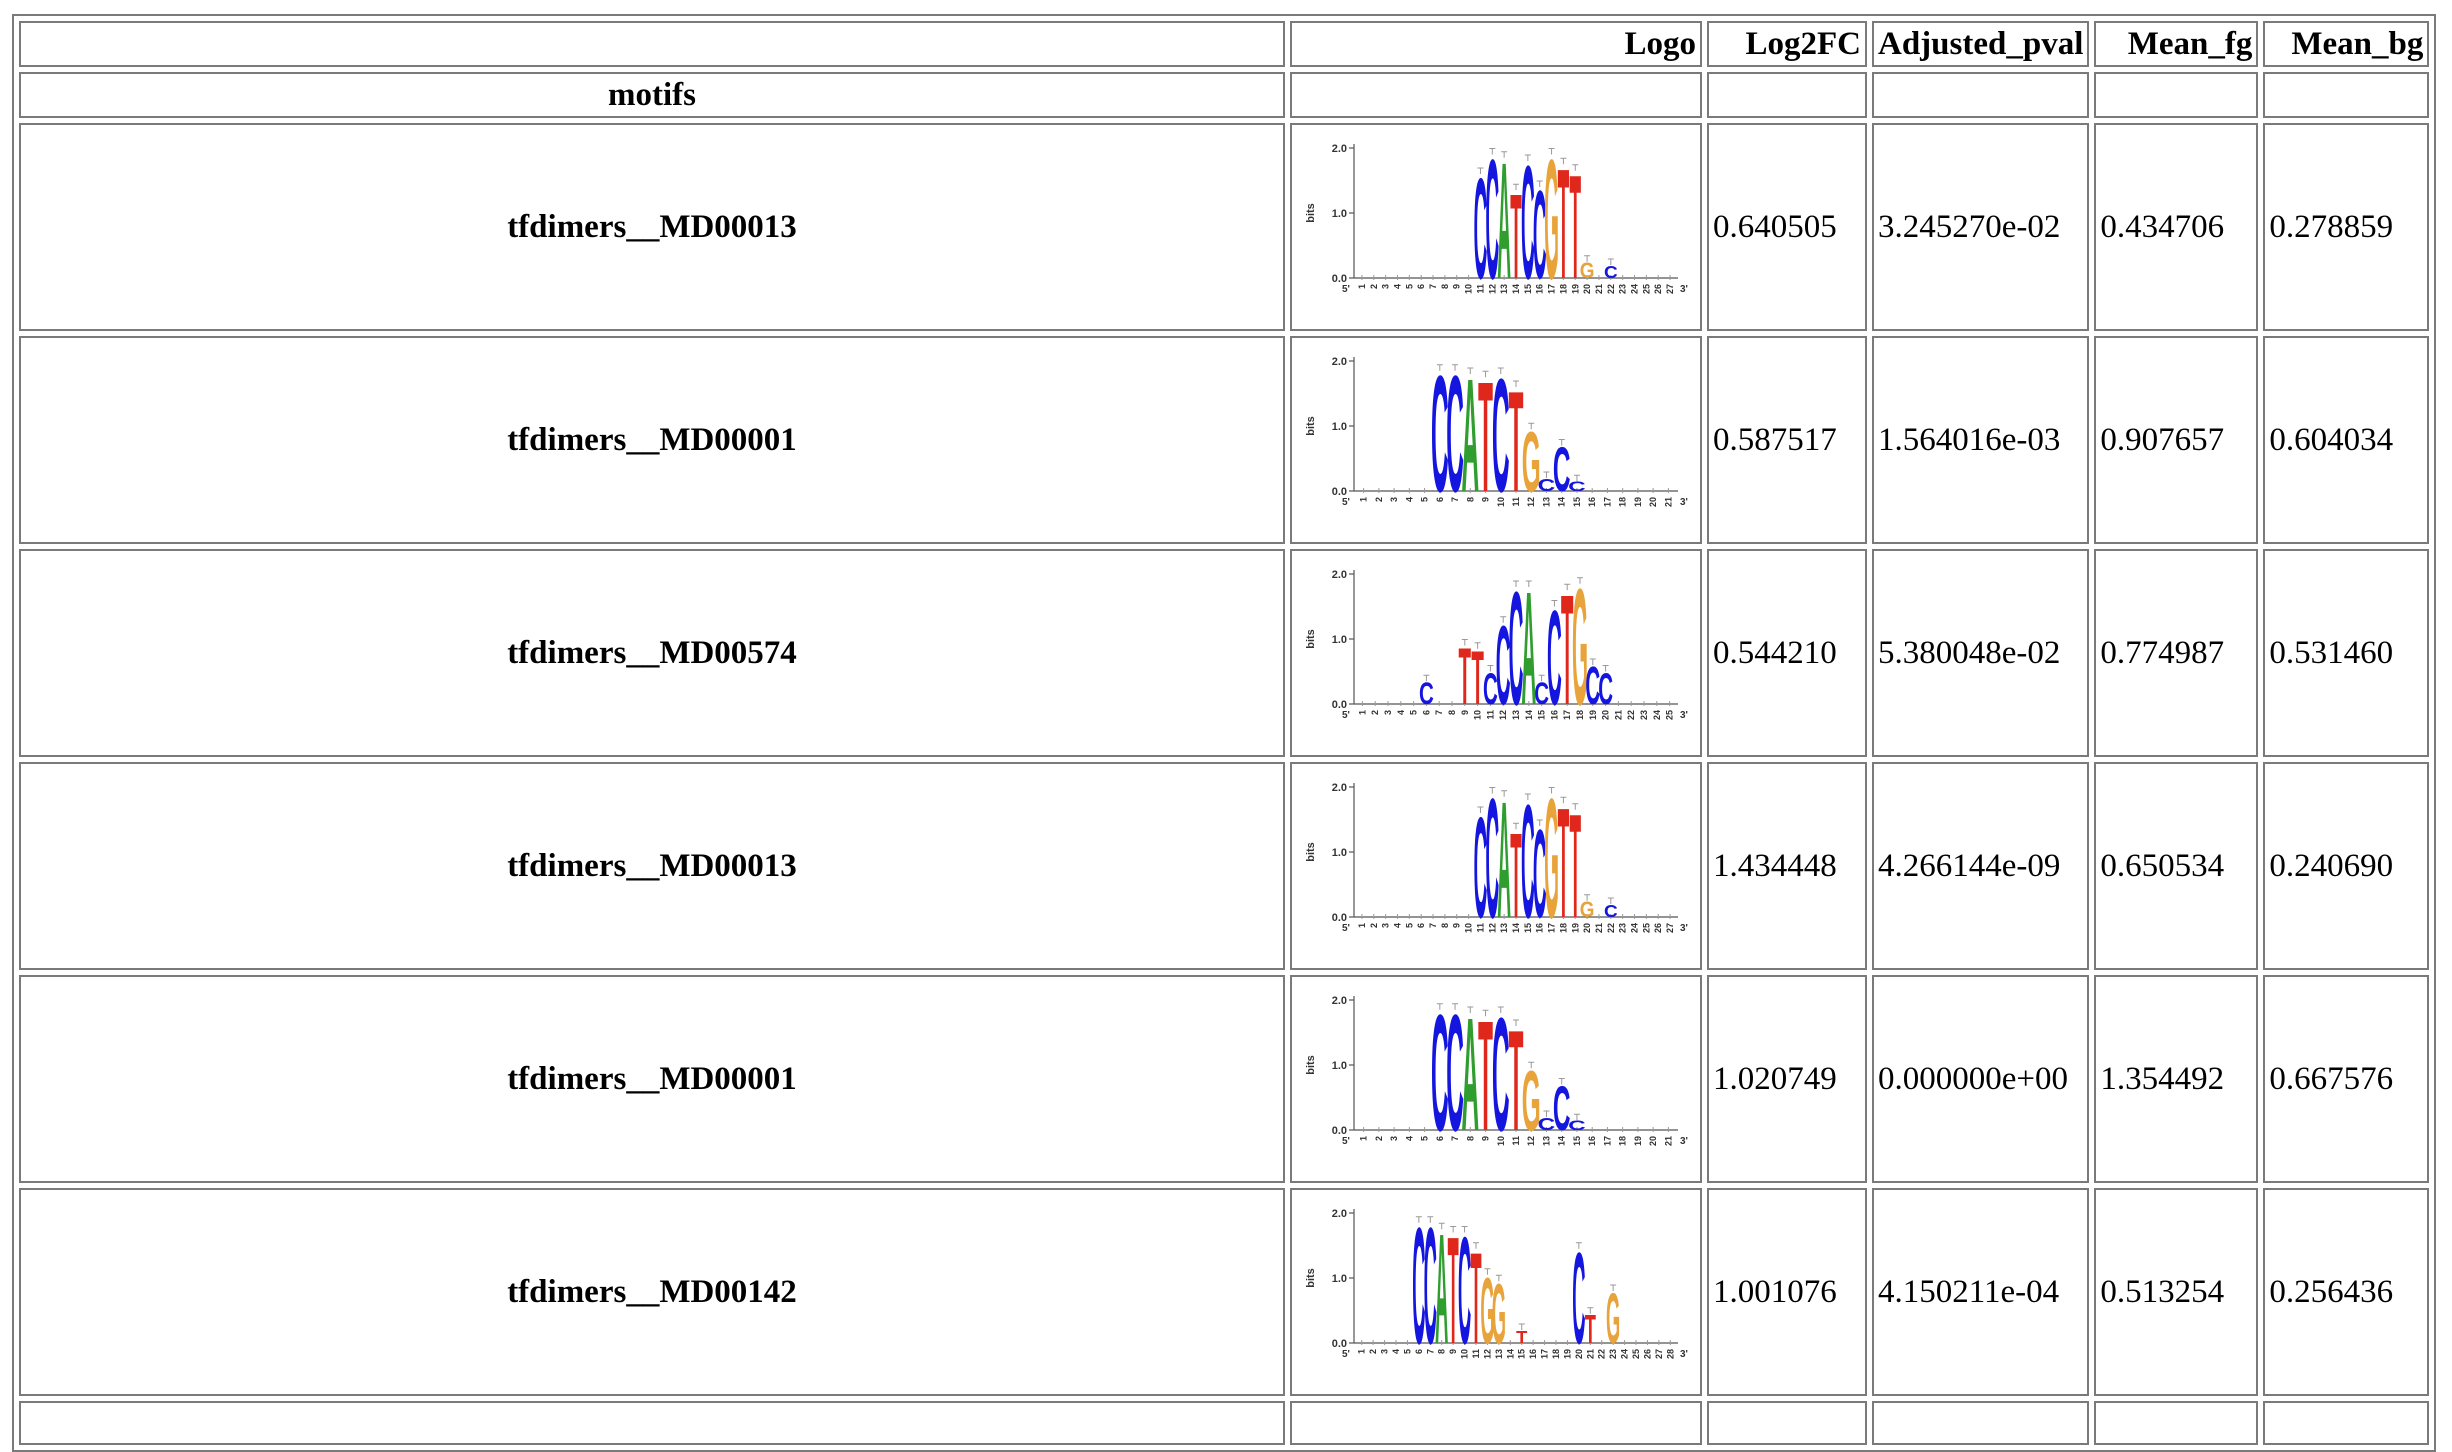  What do you see at coordinates (1311, 1278) in the screenshot?
I see `logo-y-label: bits` at bounding box center [1311, 1278].